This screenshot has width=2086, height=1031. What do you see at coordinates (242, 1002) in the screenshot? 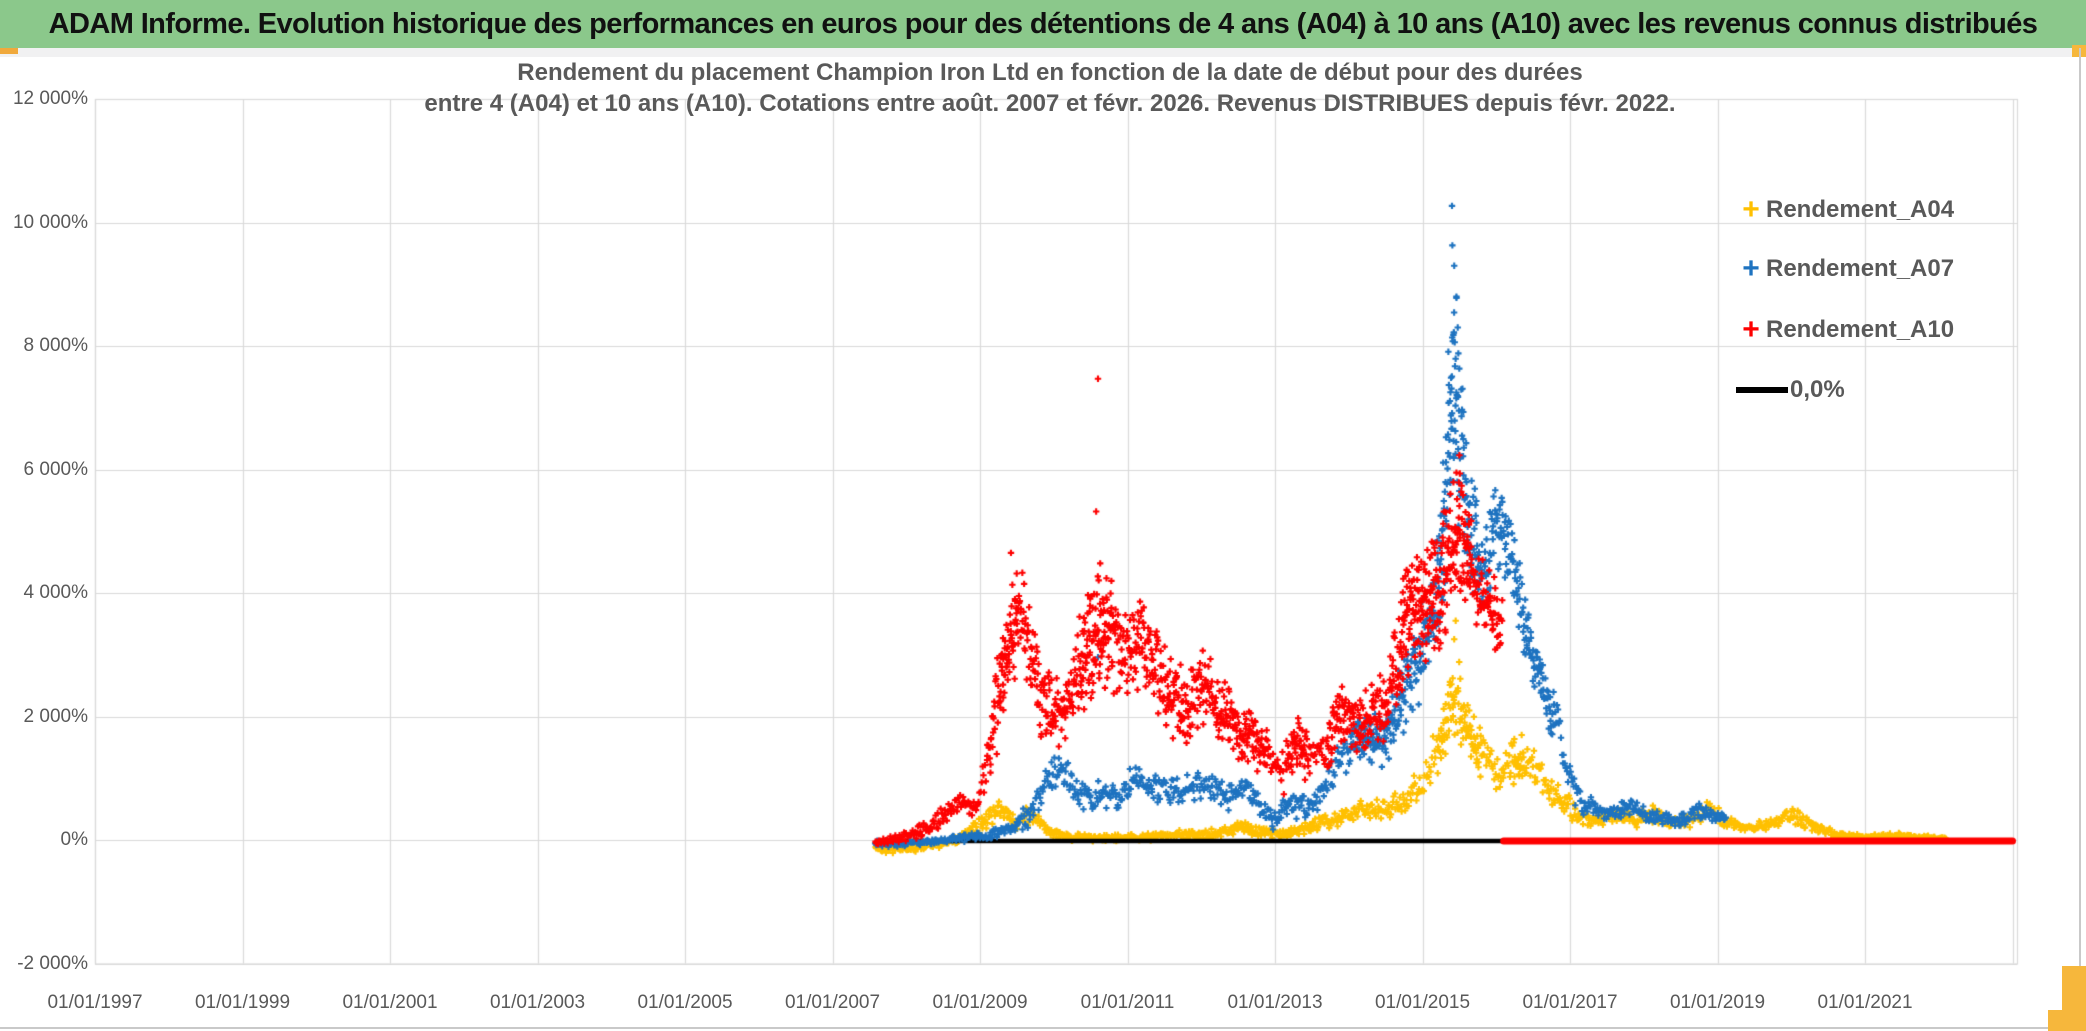
I see `x-tick-label: 01/01/1999` at bounding box center [242, 1002].